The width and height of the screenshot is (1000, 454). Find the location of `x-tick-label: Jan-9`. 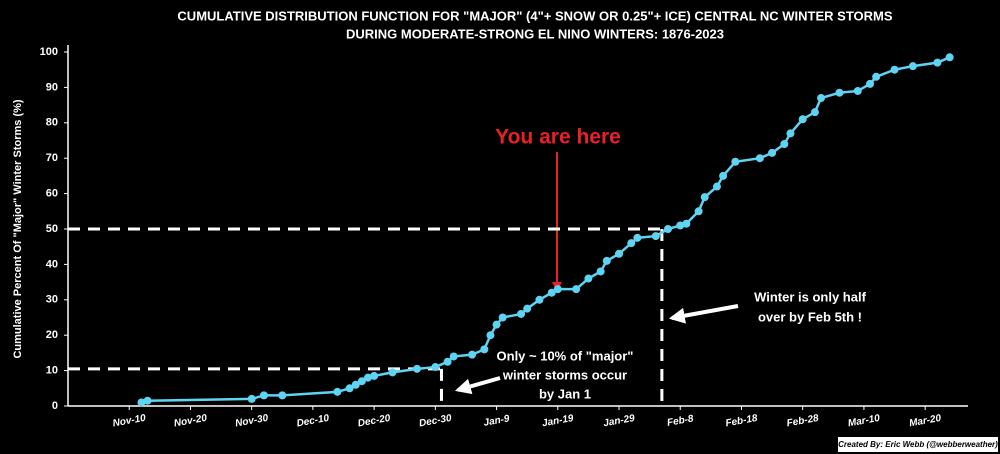

x-tick-label: Jan-9 is located at coordinates (497, 420).